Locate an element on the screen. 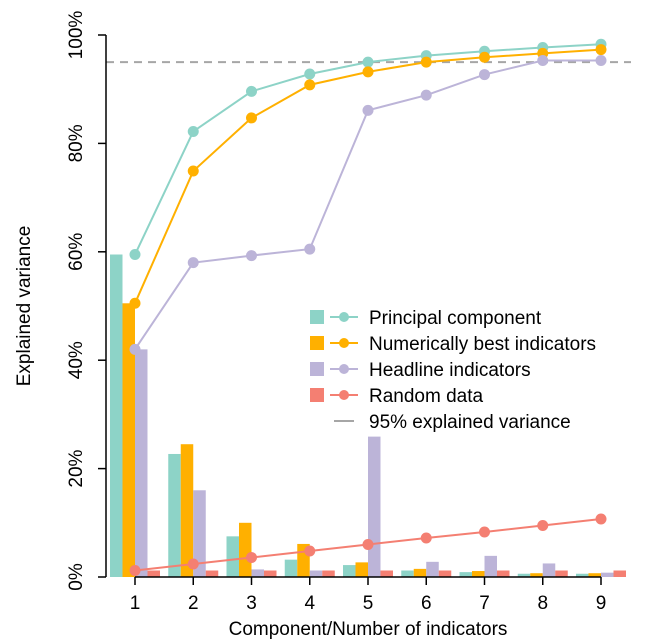  y-tick-label: 20% is located at coordinates (76, 468).